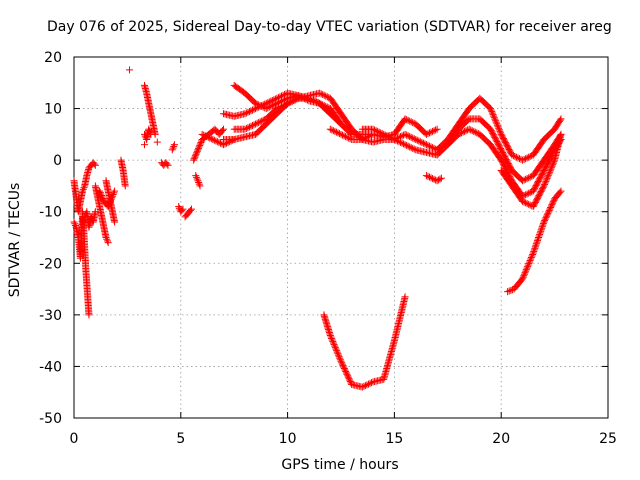 Image resolution: width=640 pixels, height=480 pixels. I want to click on x-tick-label: 25, so click(608, 439).